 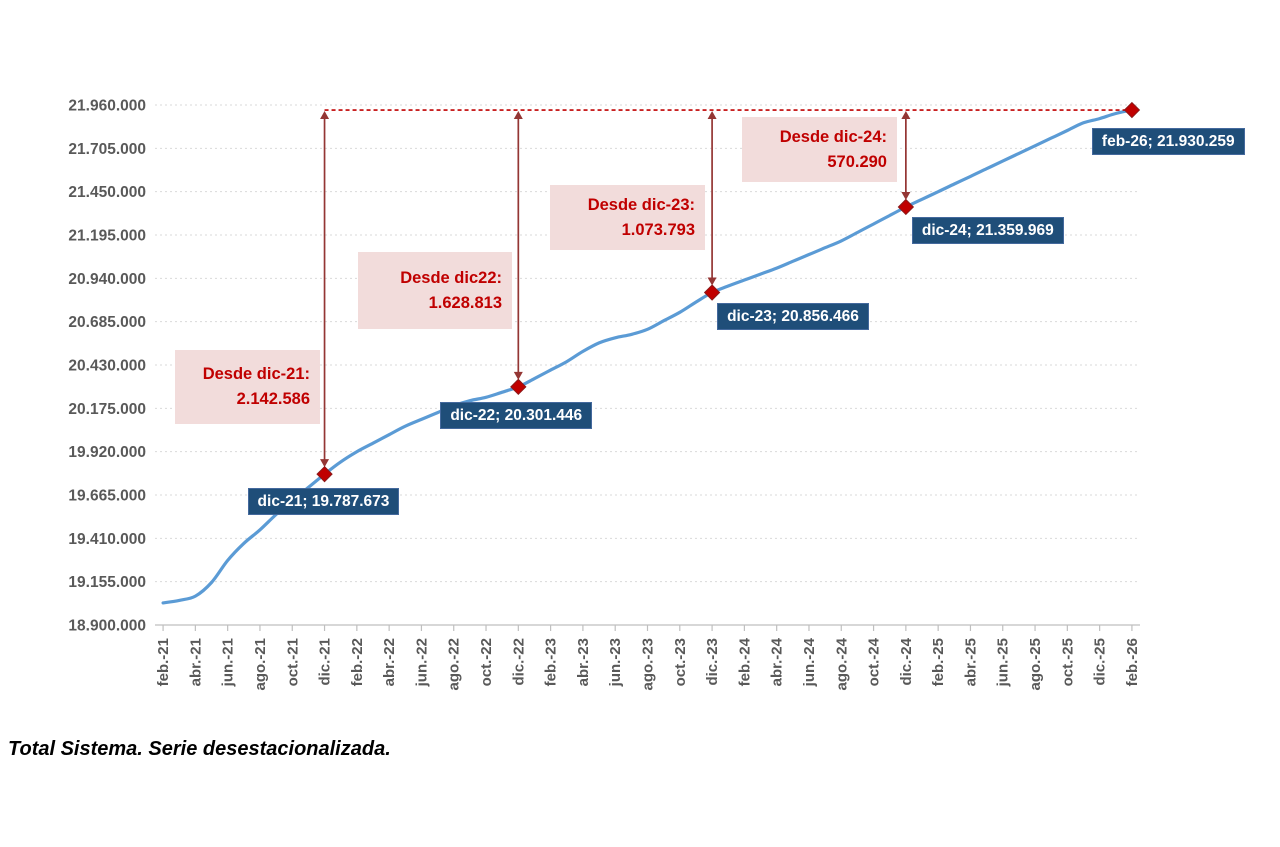 I want to click on y-tick-label: 19.920.000, so click(x=107, y=452).